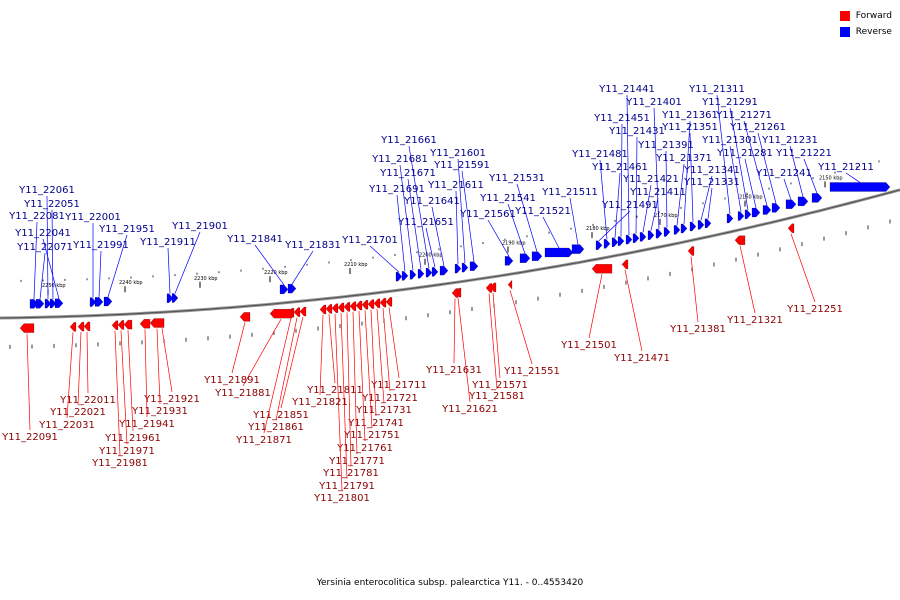 The width and height of the screenshot is (900, 600). What do you see at coordinates (844, 32) in the screenshot?
I see `reverse-swatch` at bounding box center [844, 32].